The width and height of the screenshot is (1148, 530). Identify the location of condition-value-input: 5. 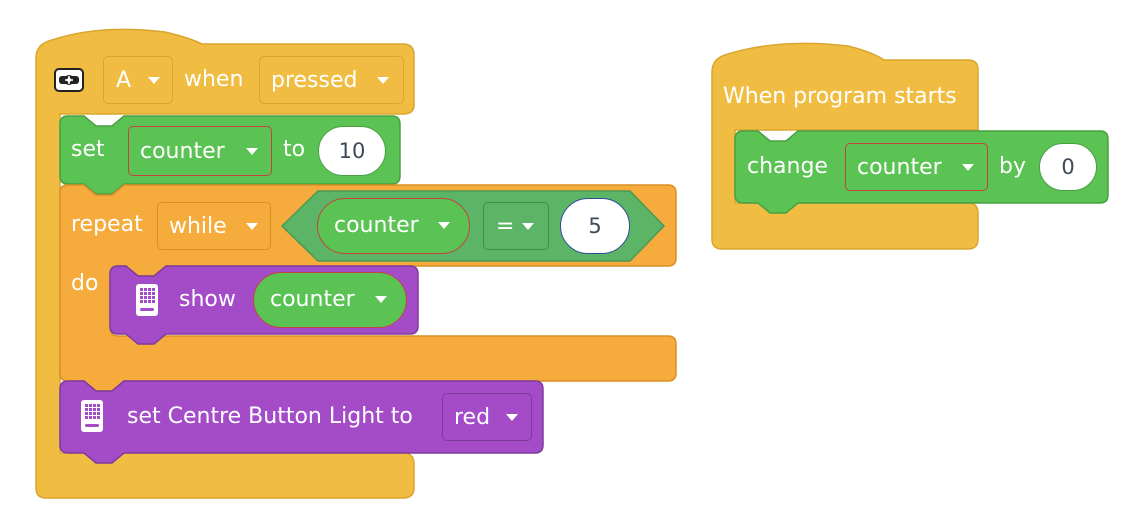
(595, 226).